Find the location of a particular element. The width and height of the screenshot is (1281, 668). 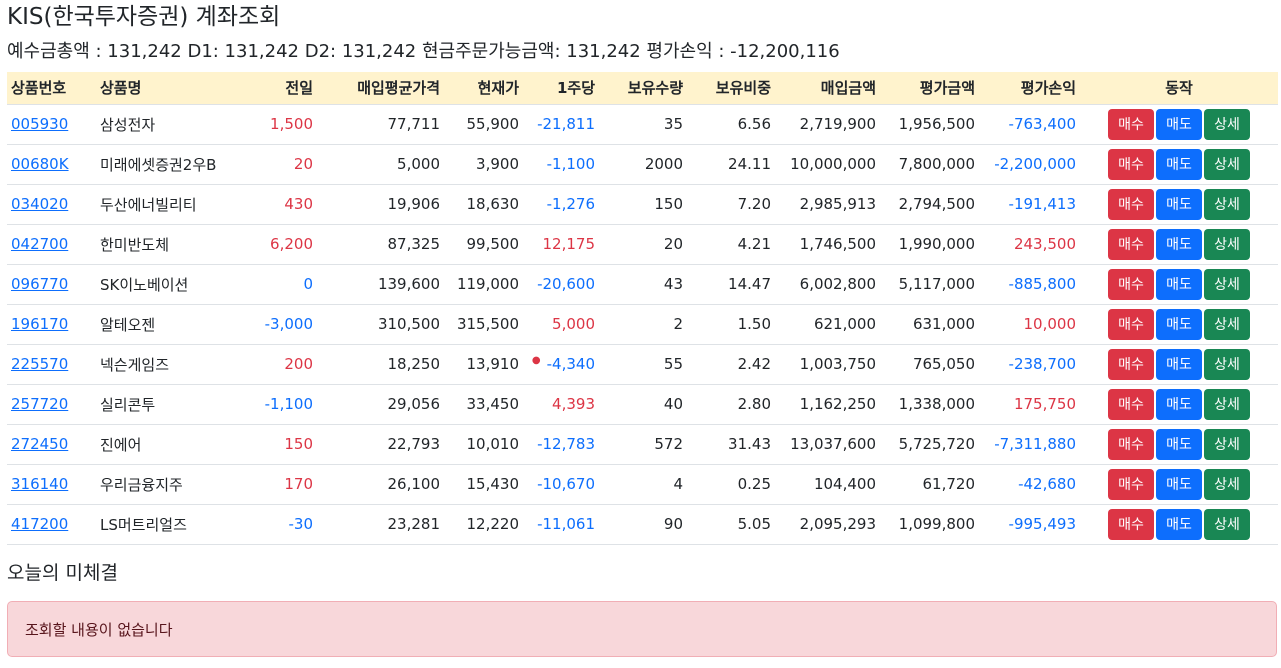

header-actions: 동작 is located at coordinates (1179, 88).